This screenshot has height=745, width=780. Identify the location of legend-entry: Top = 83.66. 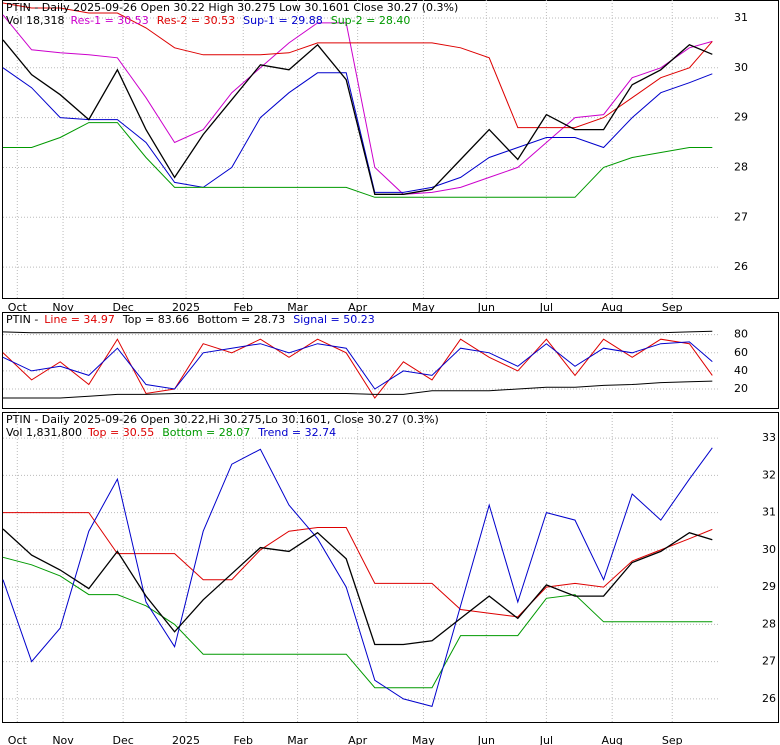
(155, 319).